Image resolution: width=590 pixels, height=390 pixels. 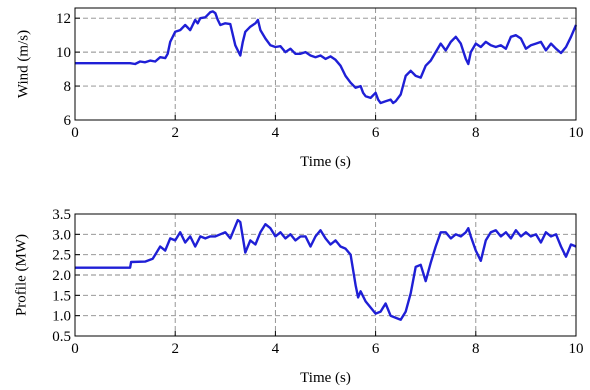 What do you see at coordinates (61, 276) in the screenshot?
I see `profile-y-tick-label: 2.0` at bounding box center [61, 276].